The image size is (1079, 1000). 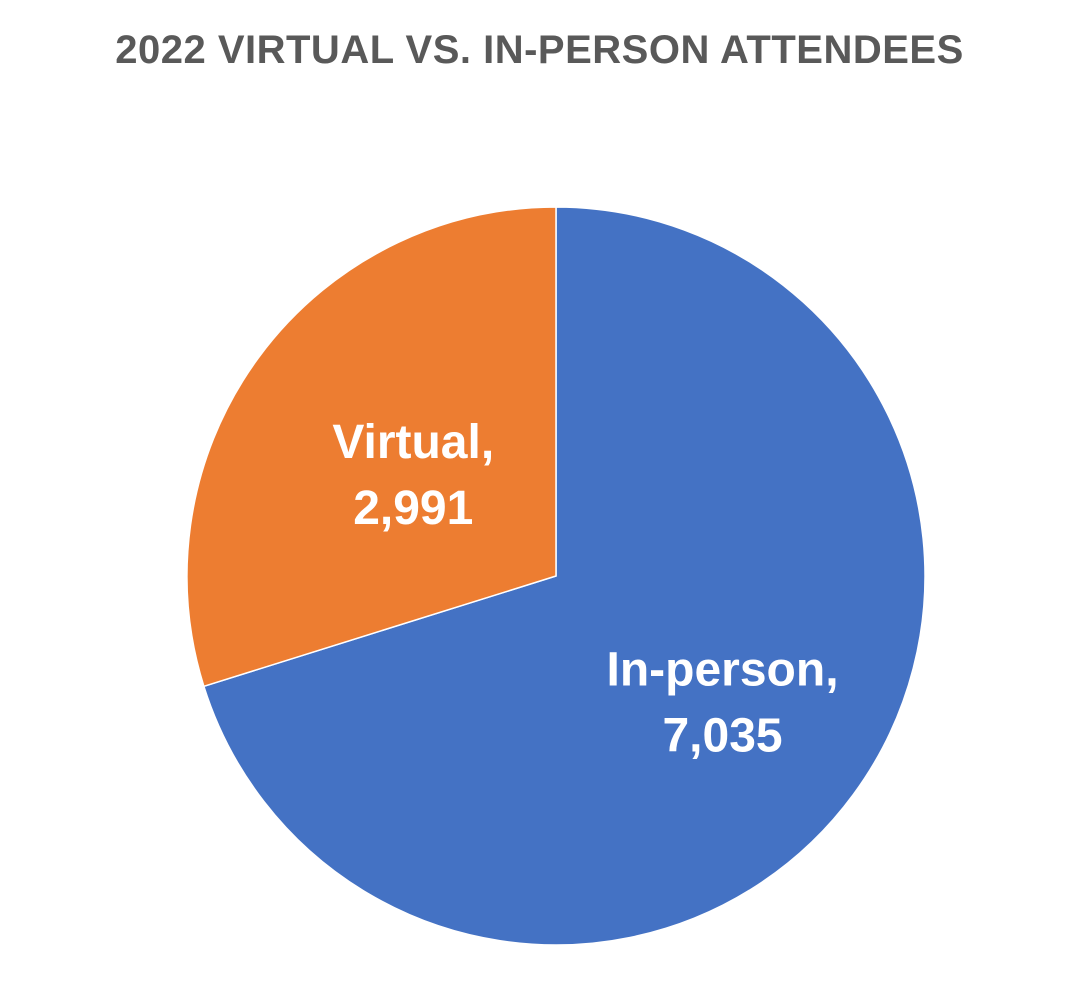 What do you see at coordinates (723, 702) in the screenshot?
I see `pie-label-in-person: In-person, 7,035` at bounding box center [723, 702].